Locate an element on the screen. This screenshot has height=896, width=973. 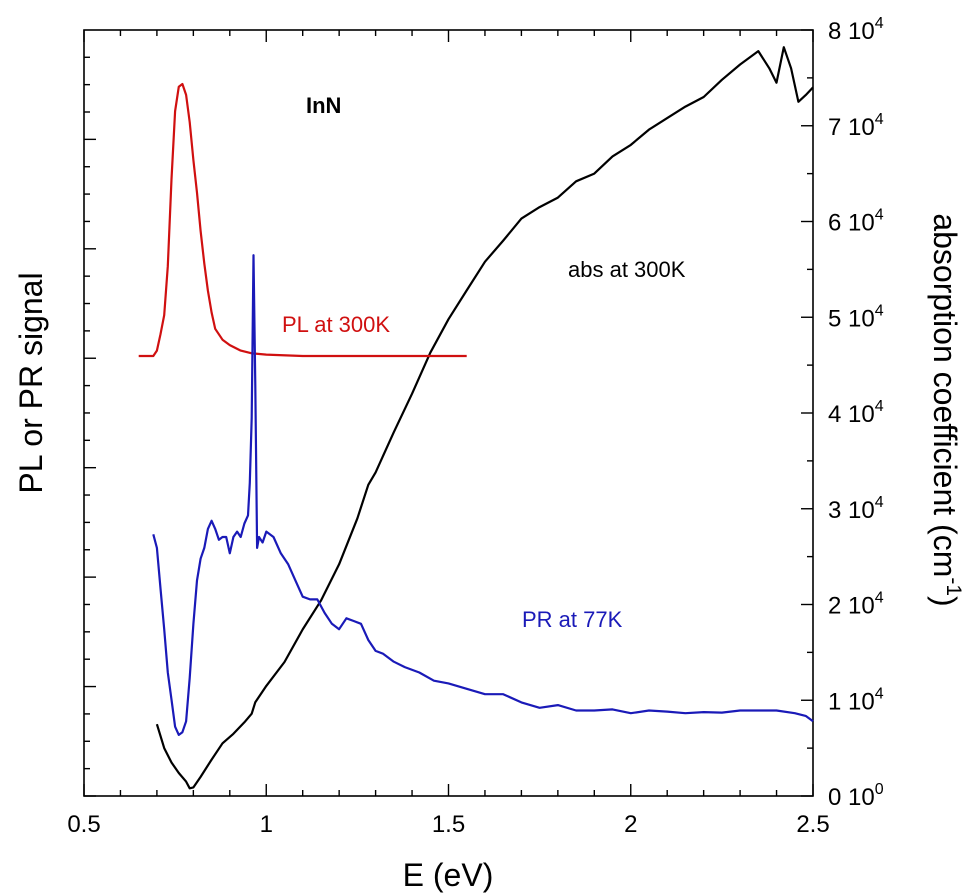
x-tick-label: 1 is located at coordinates (266, 824).